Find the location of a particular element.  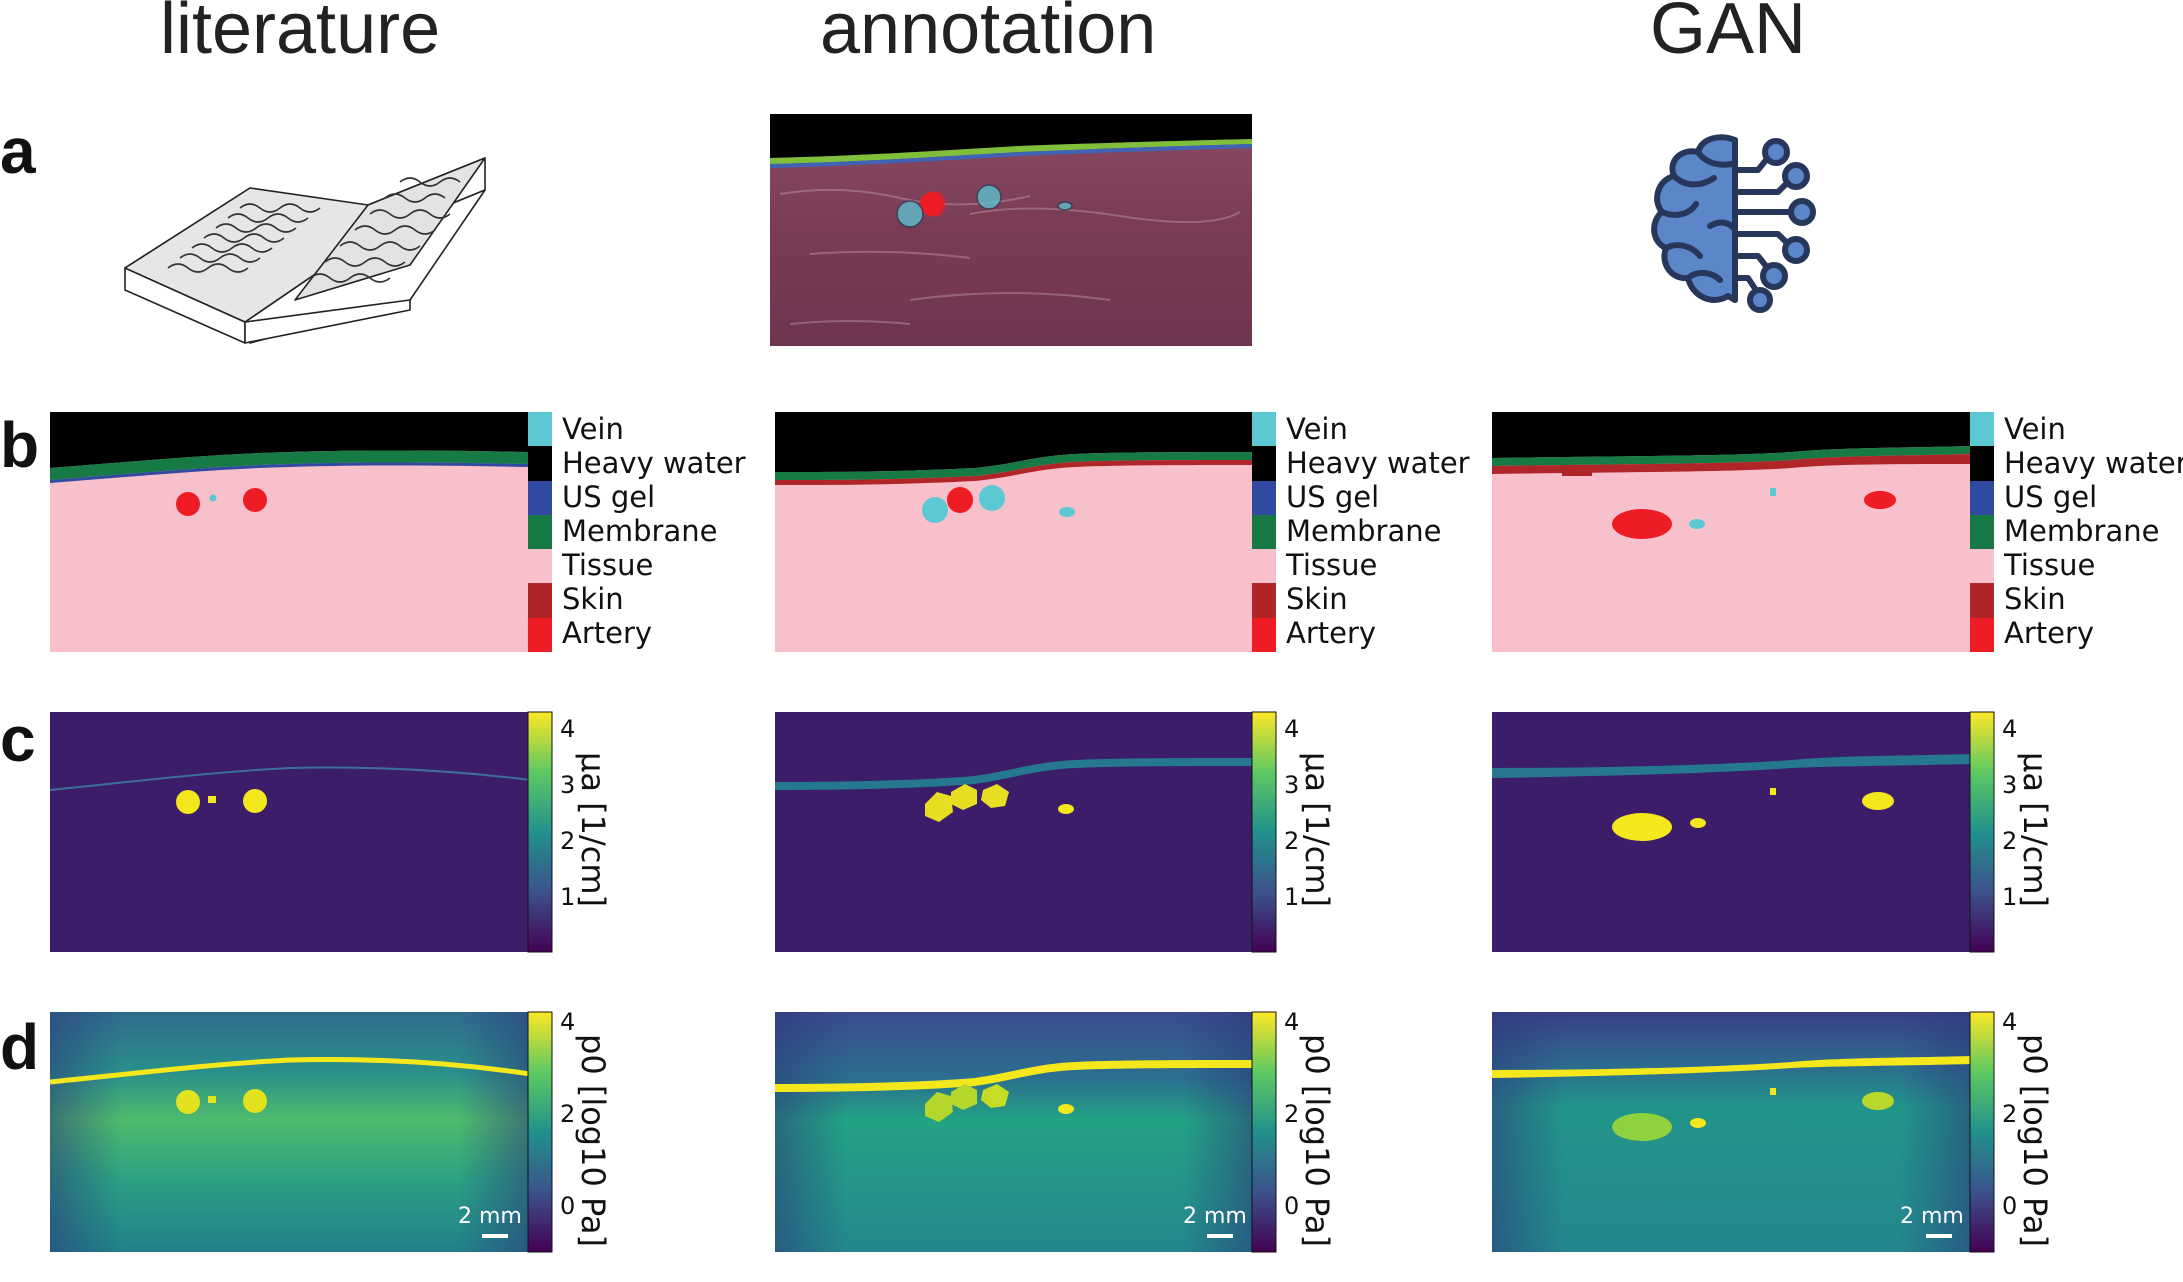

absorption-colorbar-annotation is located at coordinates (1264, 832).